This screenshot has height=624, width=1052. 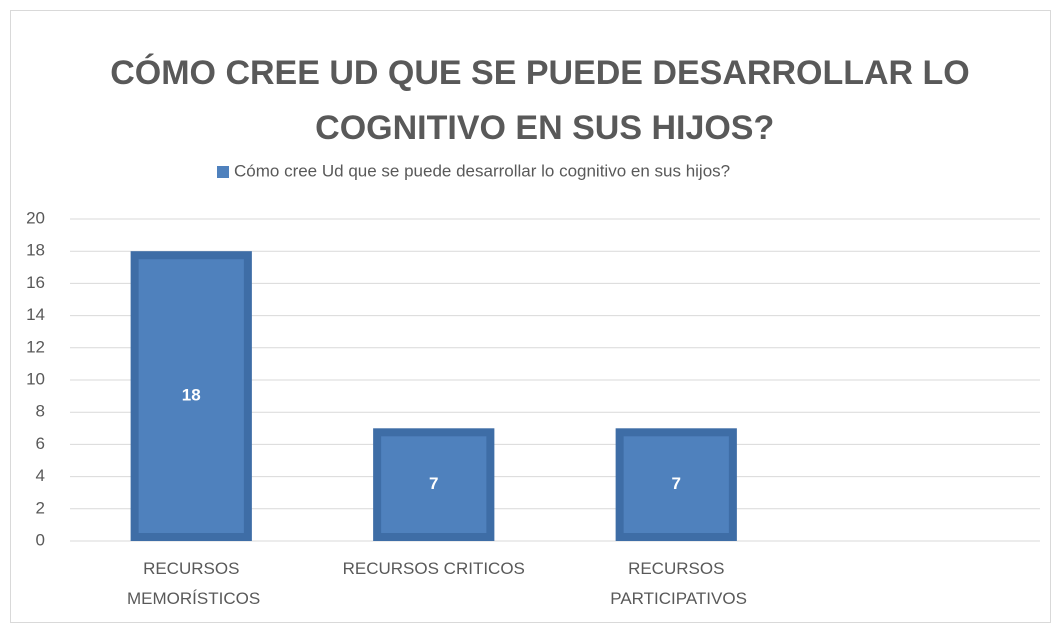 I want to click on y-tick-label: 6, so click(x=40, y=443).